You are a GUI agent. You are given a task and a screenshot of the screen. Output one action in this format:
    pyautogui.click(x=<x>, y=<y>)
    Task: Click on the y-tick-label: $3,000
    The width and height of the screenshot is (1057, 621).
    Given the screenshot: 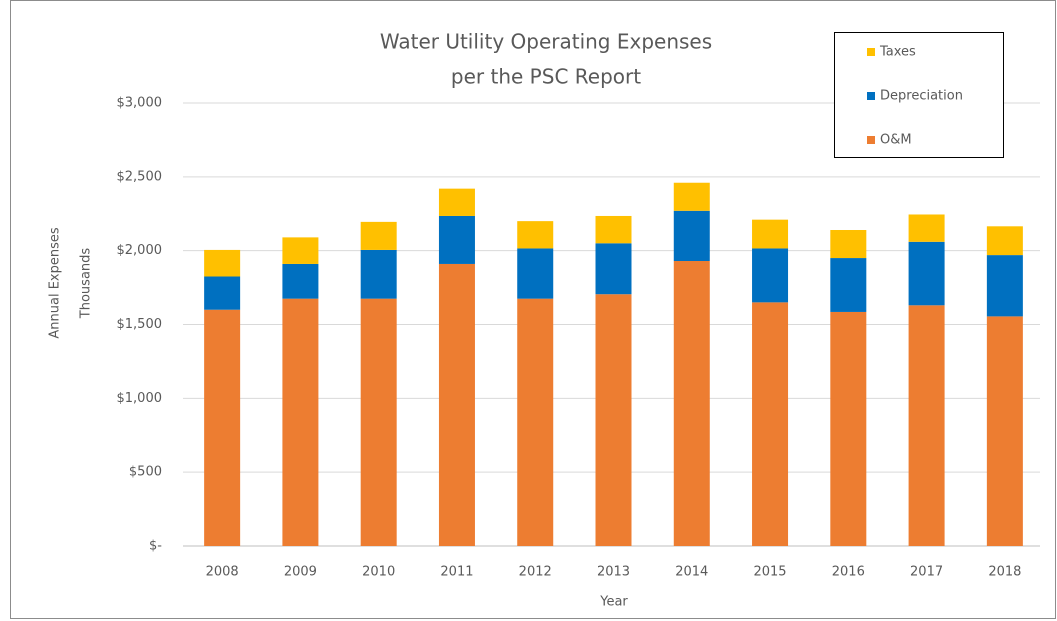 What is the action you would take?
    pyautogui.click(x=140, y=103)
    